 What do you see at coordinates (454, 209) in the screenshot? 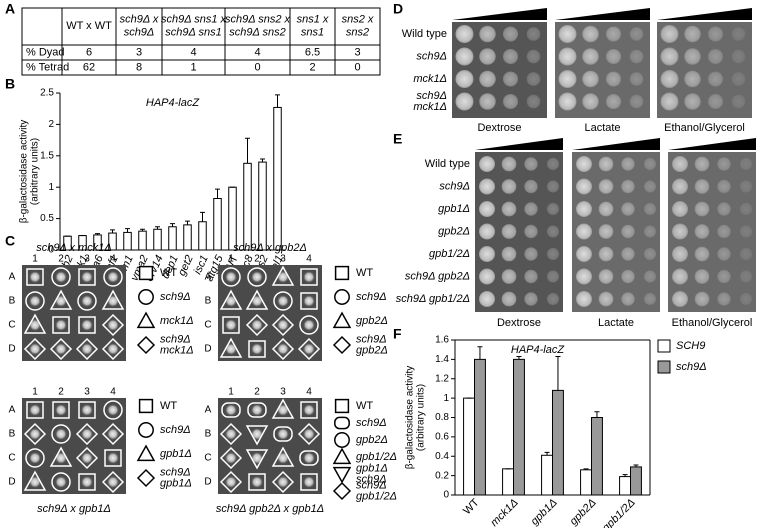
I see `strain-label: gpb1Δ` at bounding box center [454, 209].